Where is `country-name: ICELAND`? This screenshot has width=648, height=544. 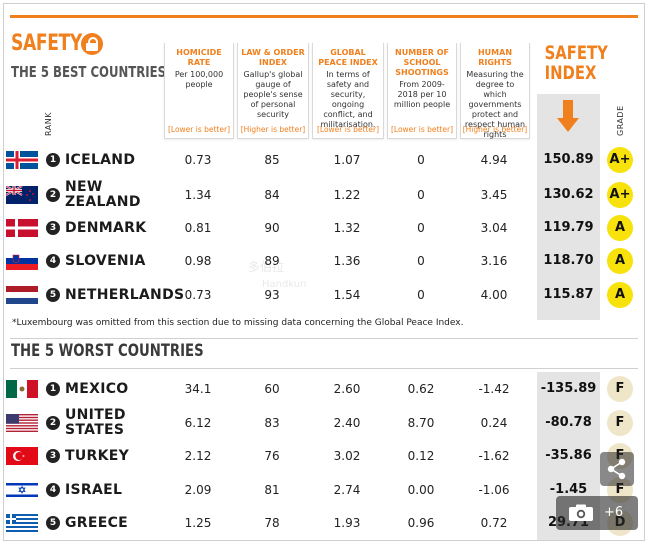 country-name: ICELAND is located at coordinates (100, 160).